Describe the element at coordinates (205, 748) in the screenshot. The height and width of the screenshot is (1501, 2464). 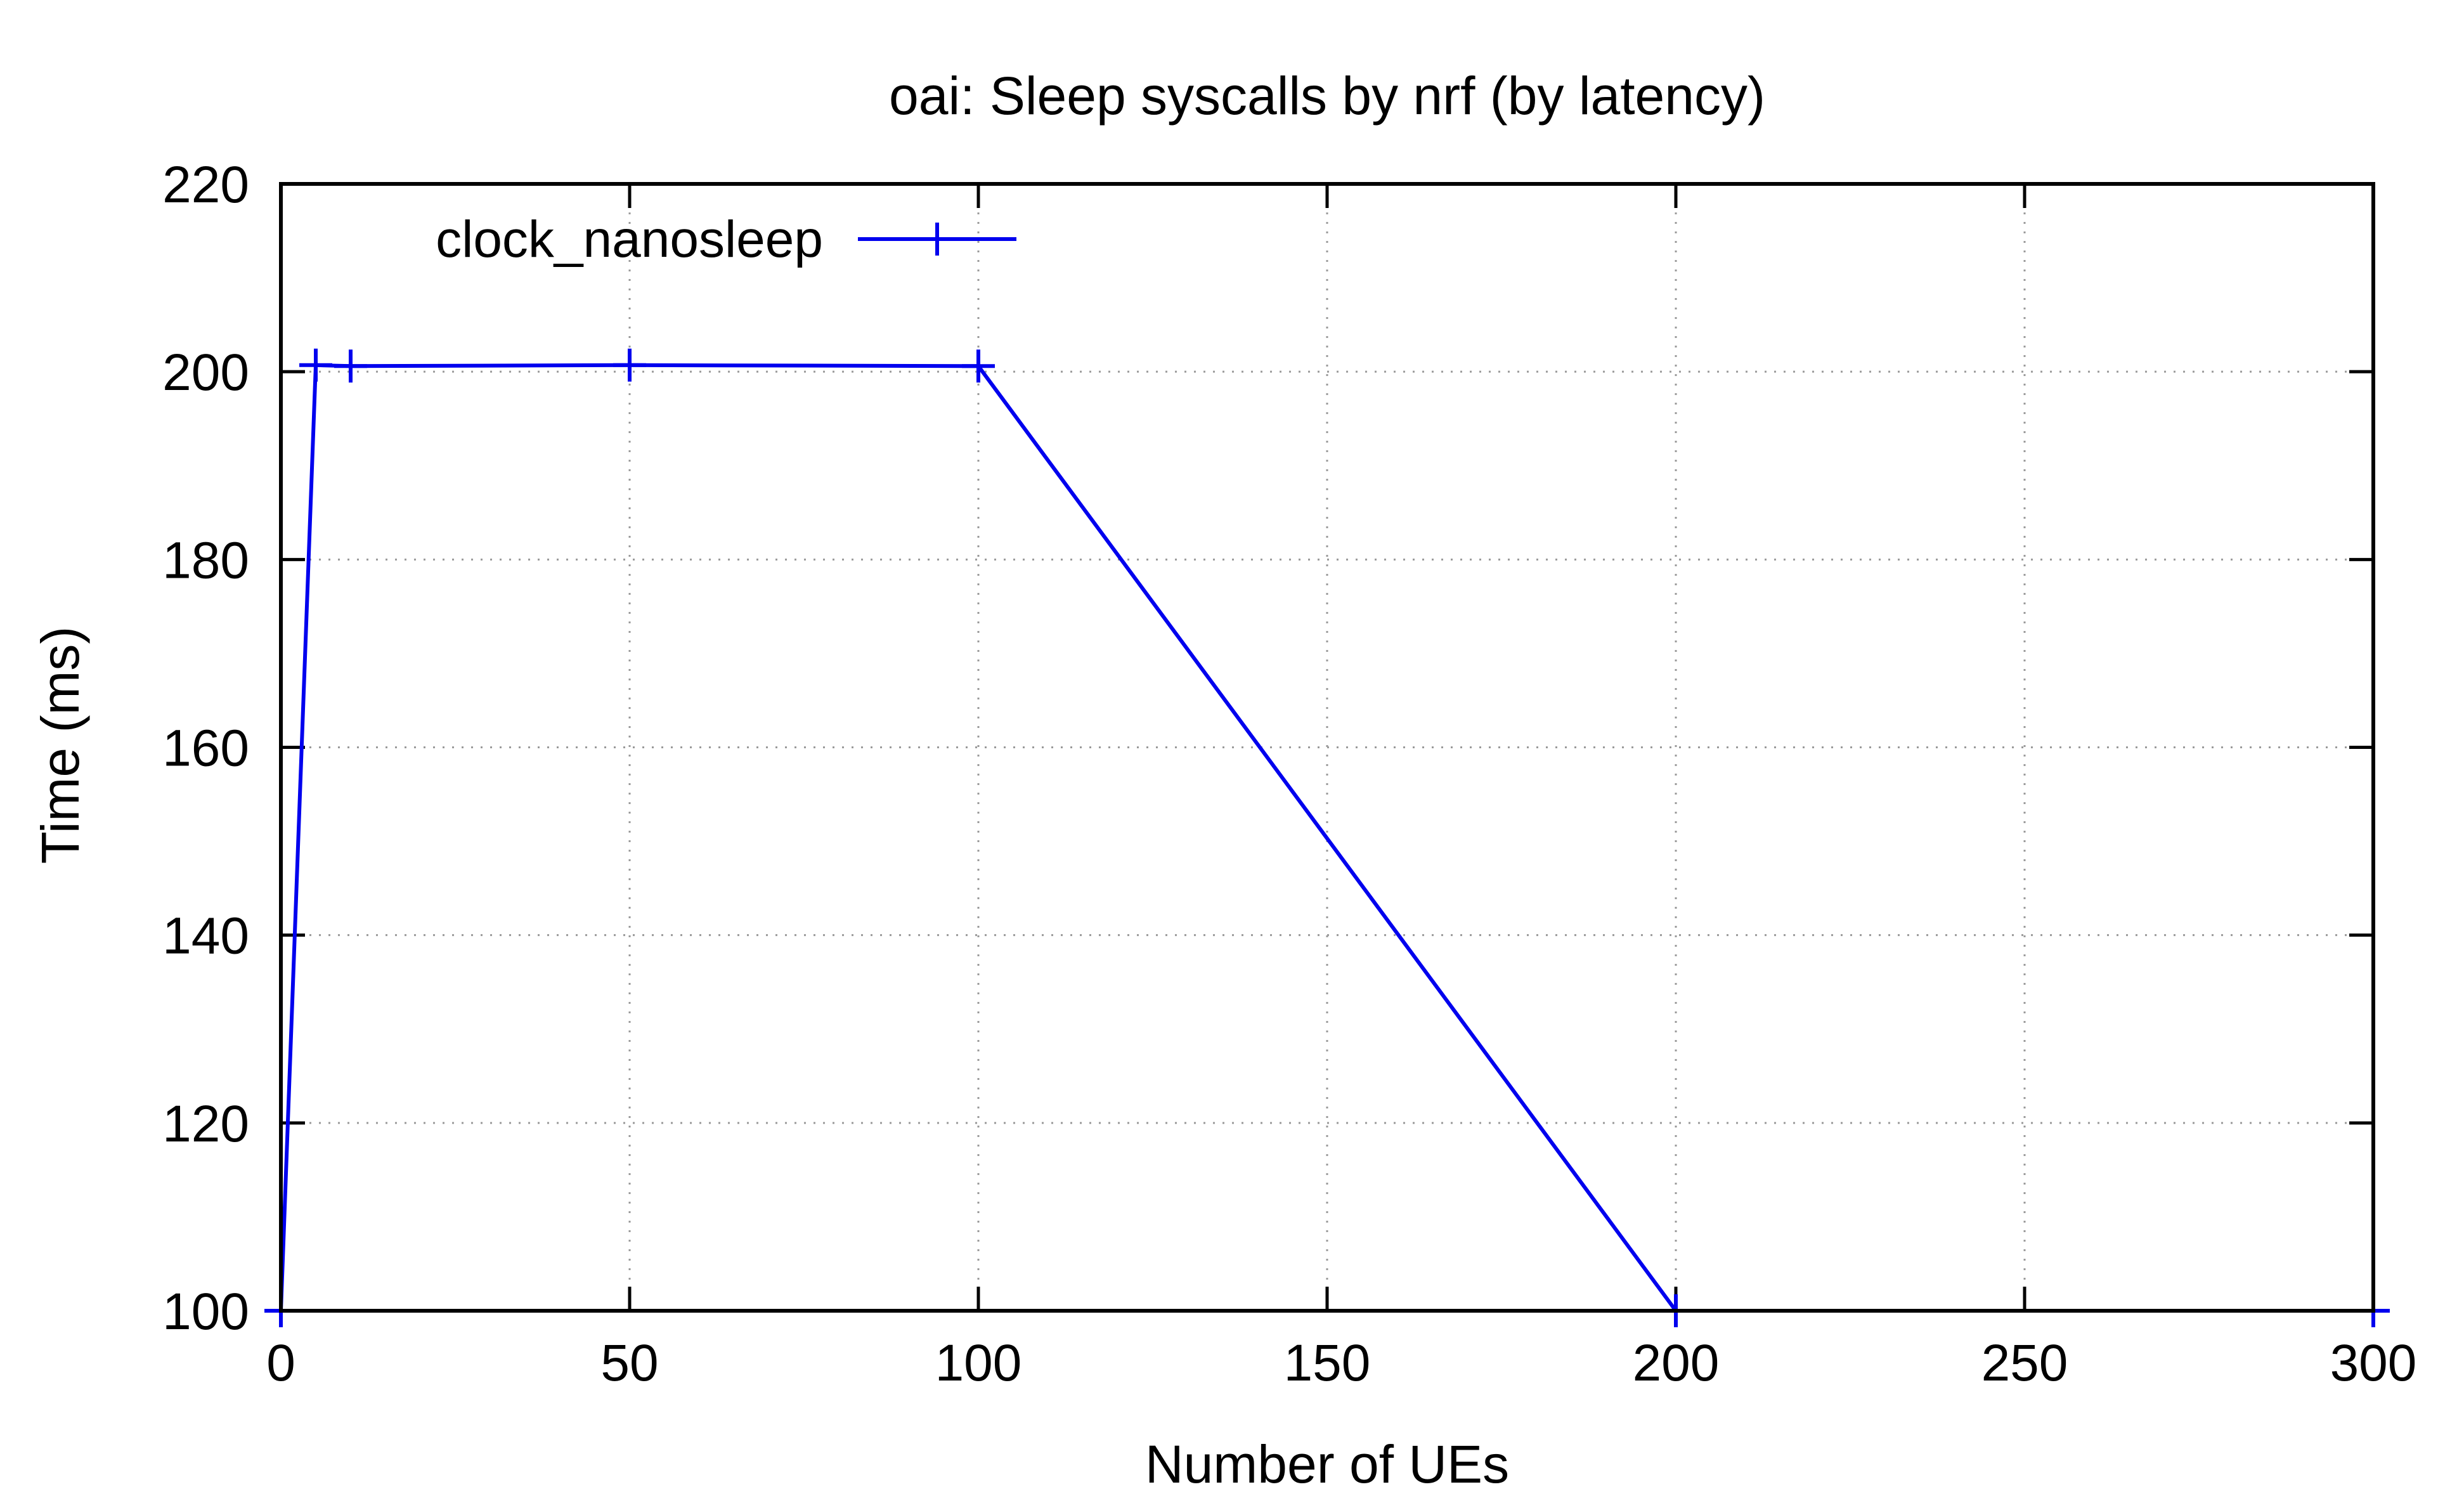
I see `y-tick-label: 160` at that location.